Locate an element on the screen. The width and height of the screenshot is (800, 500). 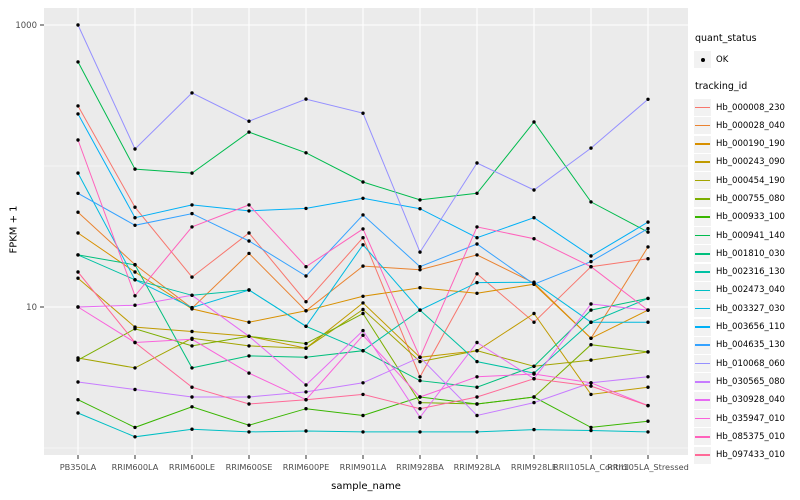
legend-item-Hb_000190_190: Hb_000190_190 is located at coordinates (739, 144).